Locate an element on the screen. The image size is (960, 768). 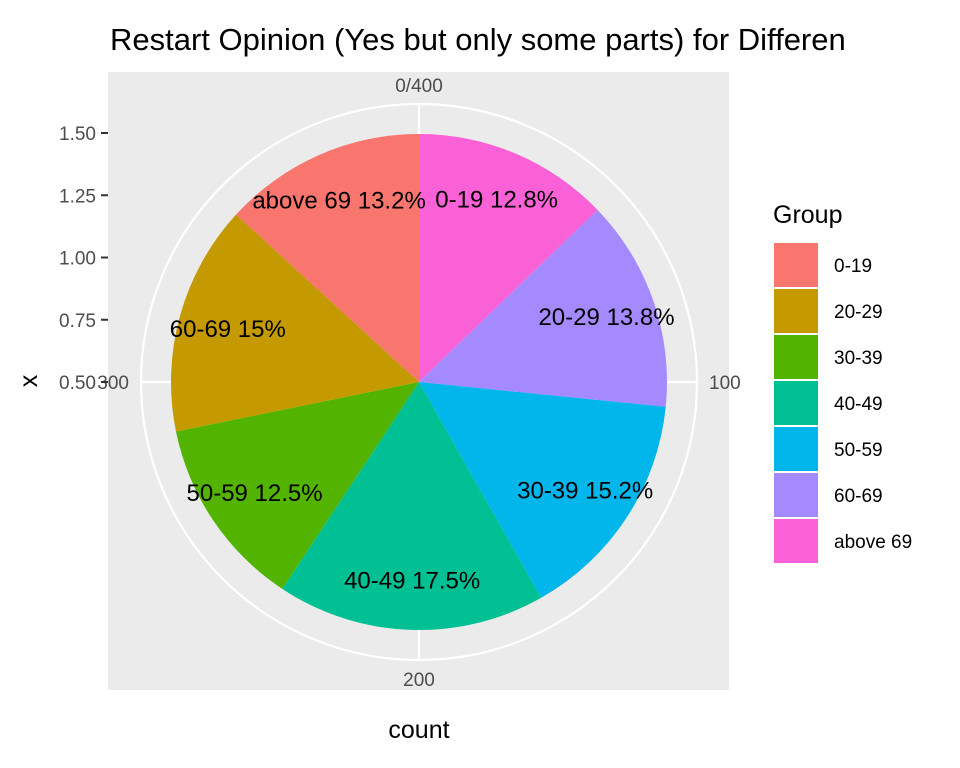
y-tick-label: 1.25 is located at coordinates (77, 196).